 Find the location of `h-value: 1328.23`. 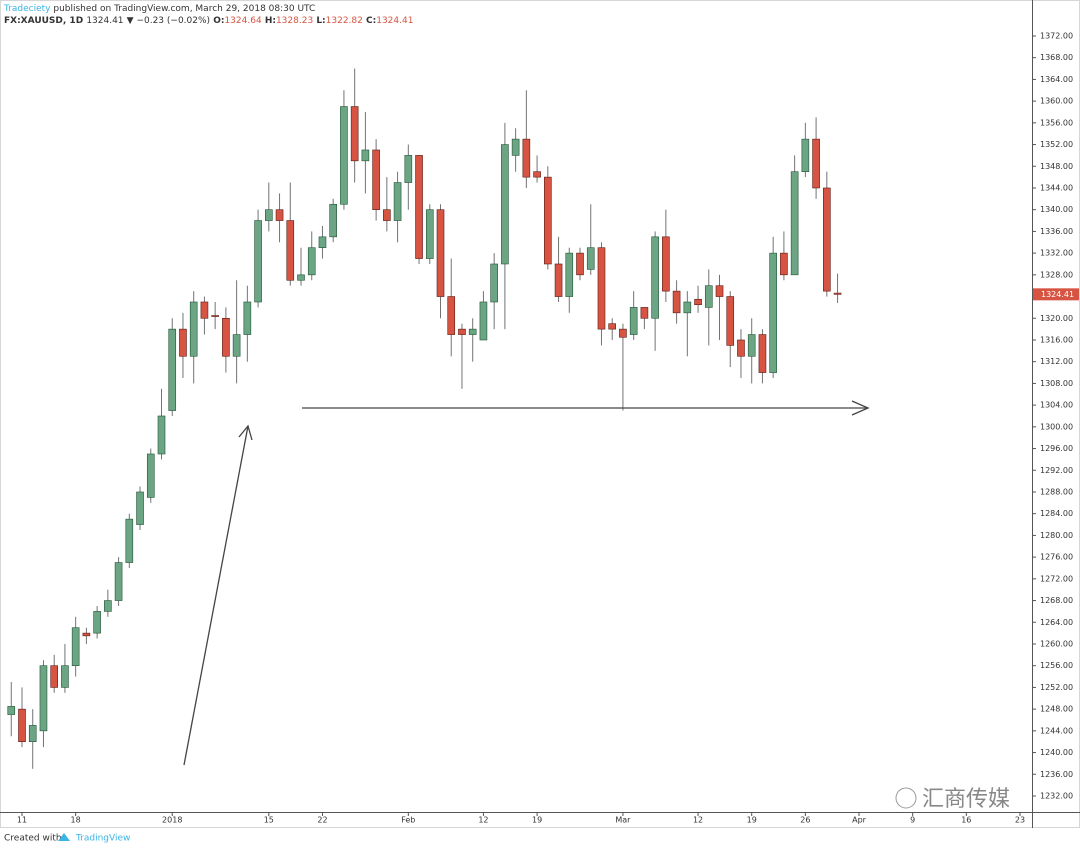

h-value: 1328.23 is located at coordinates (294, 21).